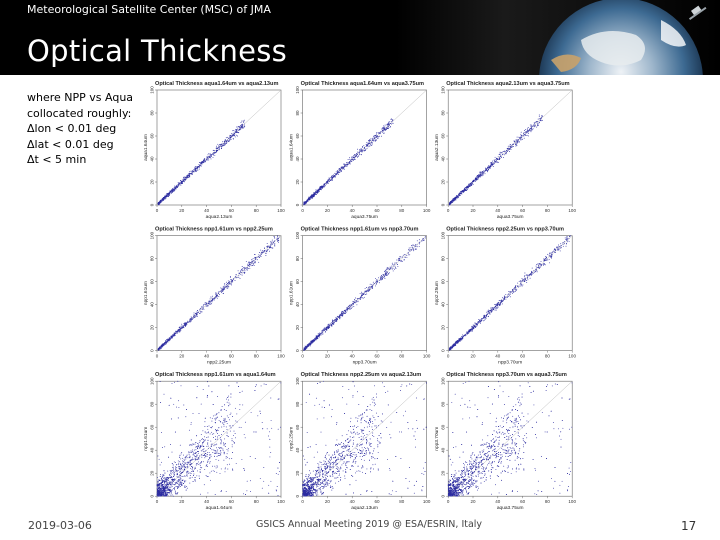 The width and height of the screenshot is (720, 540). Describe the element at coordinates (182, 501) in the screenshot. I see `x-tick-label: 20` at that location.